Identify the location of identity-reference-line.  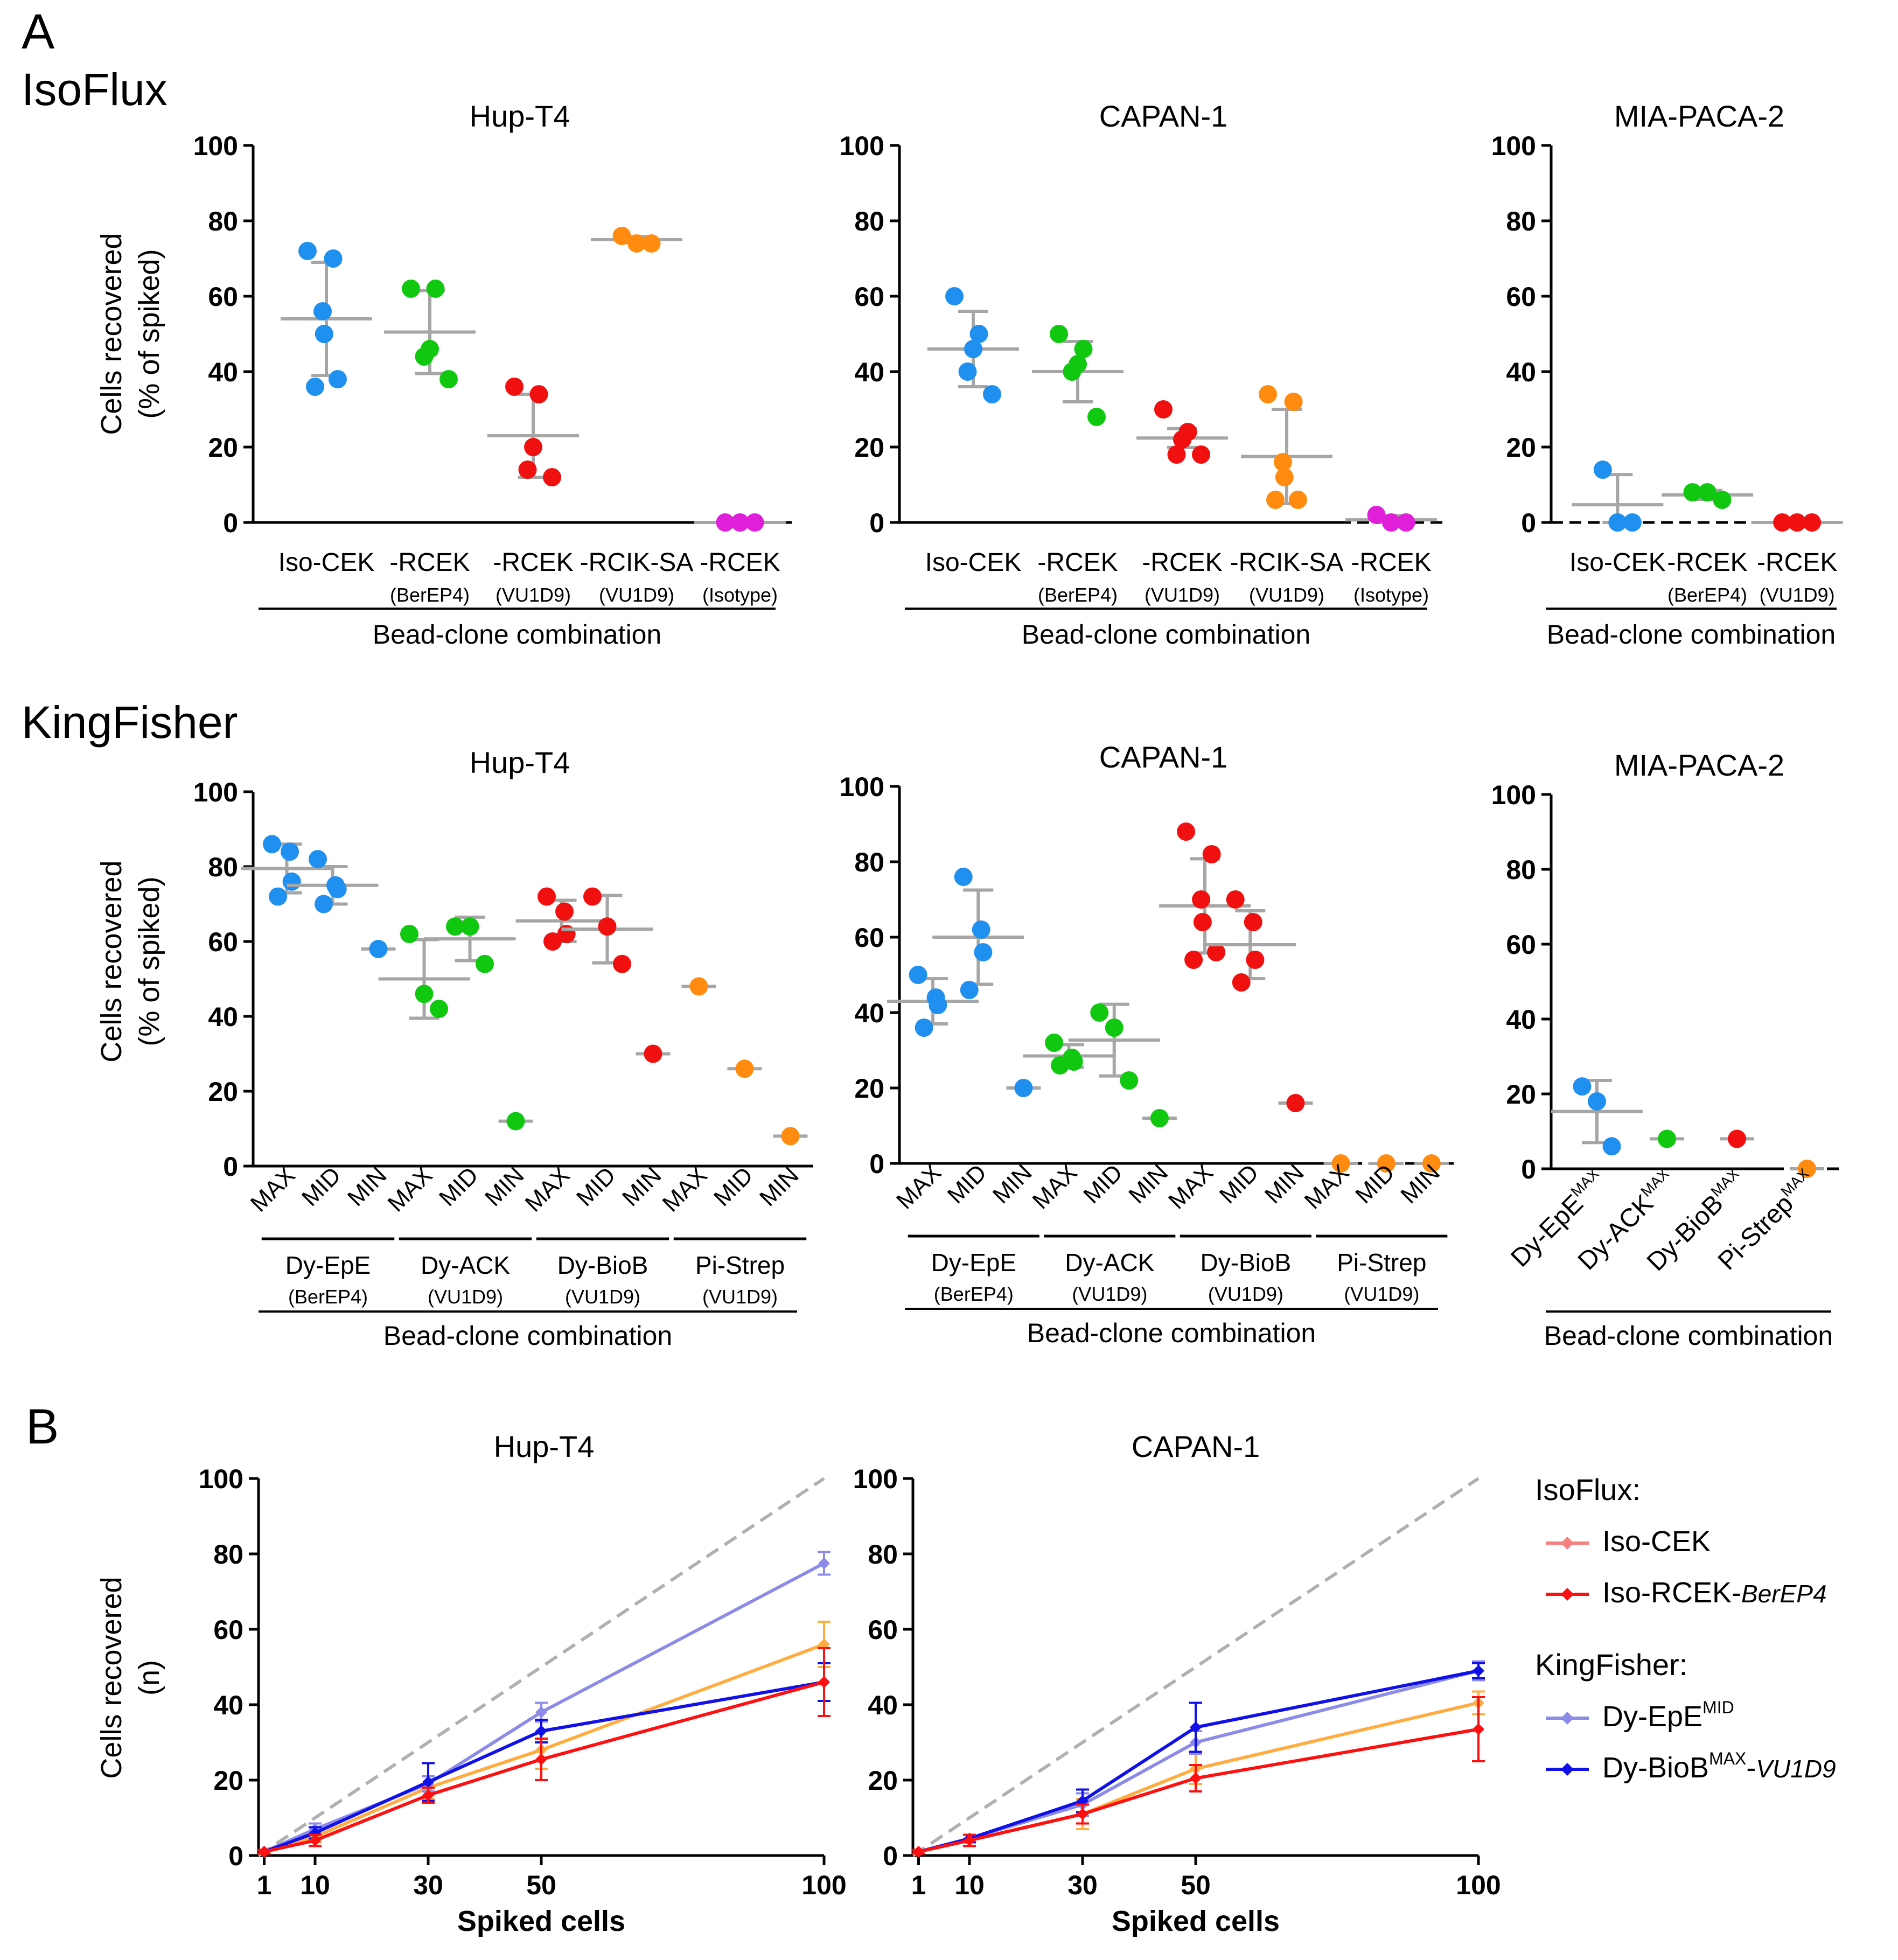
(541, 1667).